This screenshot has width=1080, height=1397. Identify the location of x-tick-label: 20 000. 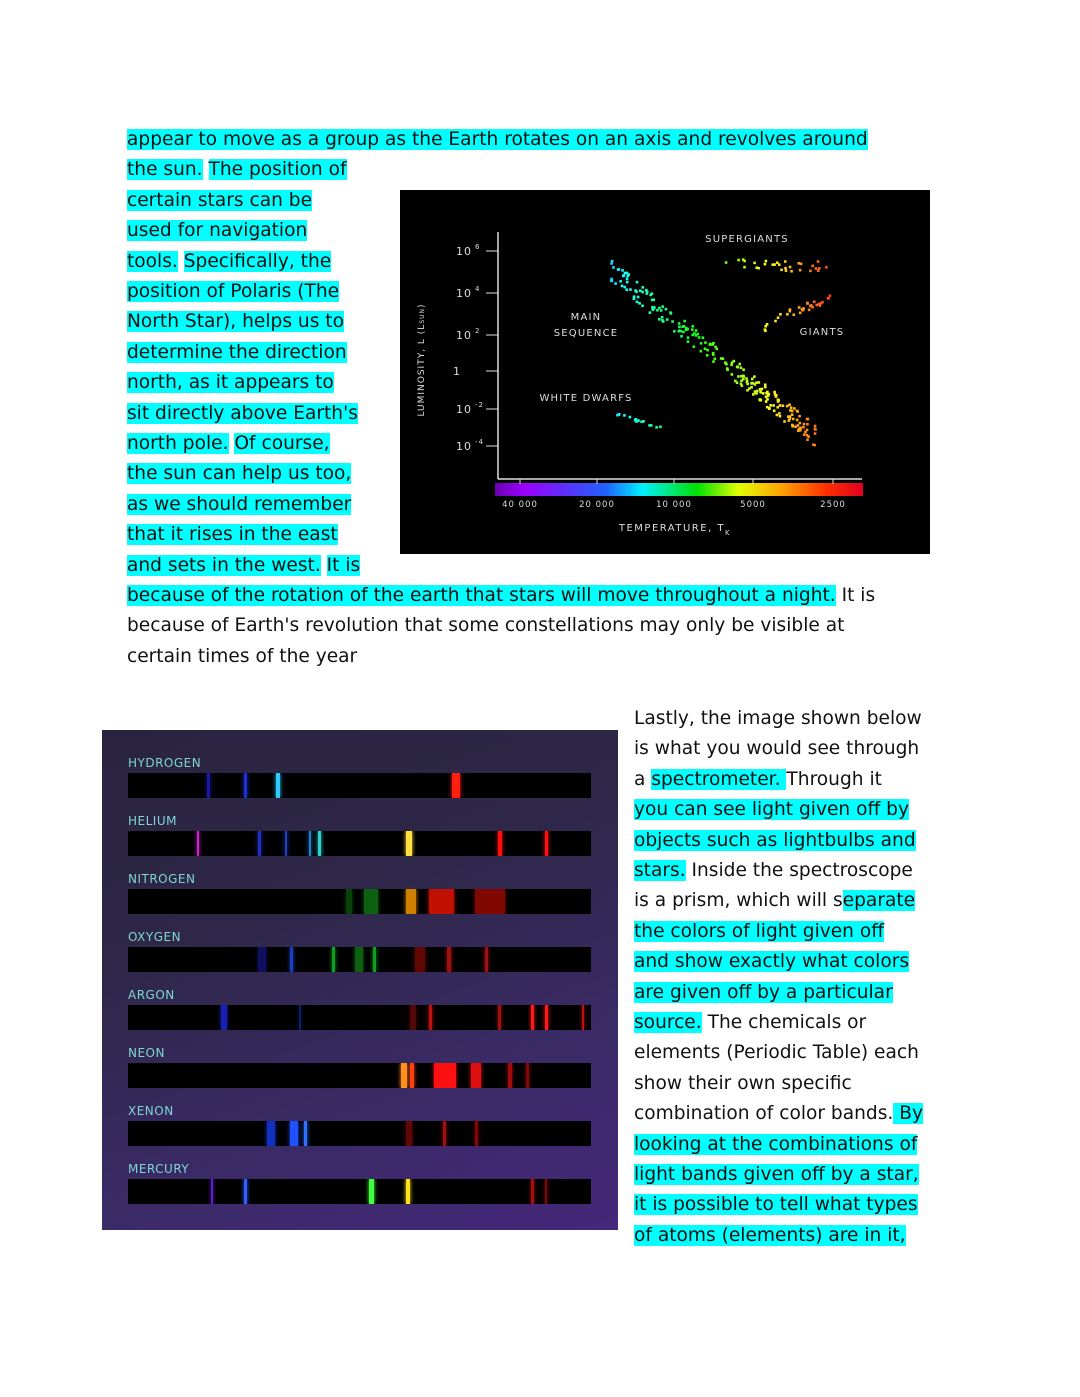
(597, 505).